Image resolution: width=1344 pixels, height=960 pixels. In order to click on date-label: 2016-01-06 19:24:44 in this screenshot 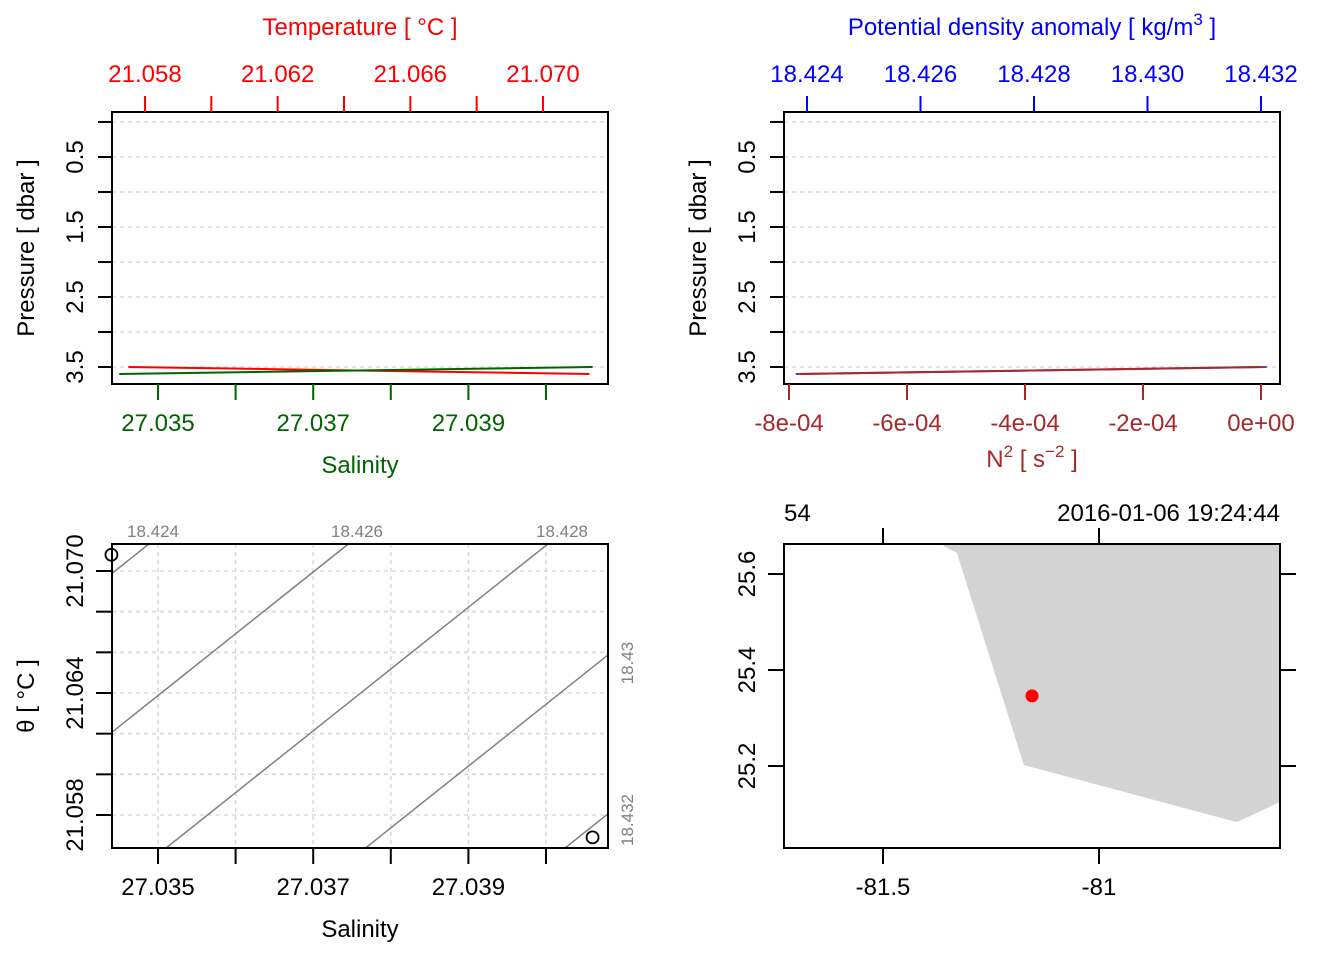, I will do `click(1168, 513)`.